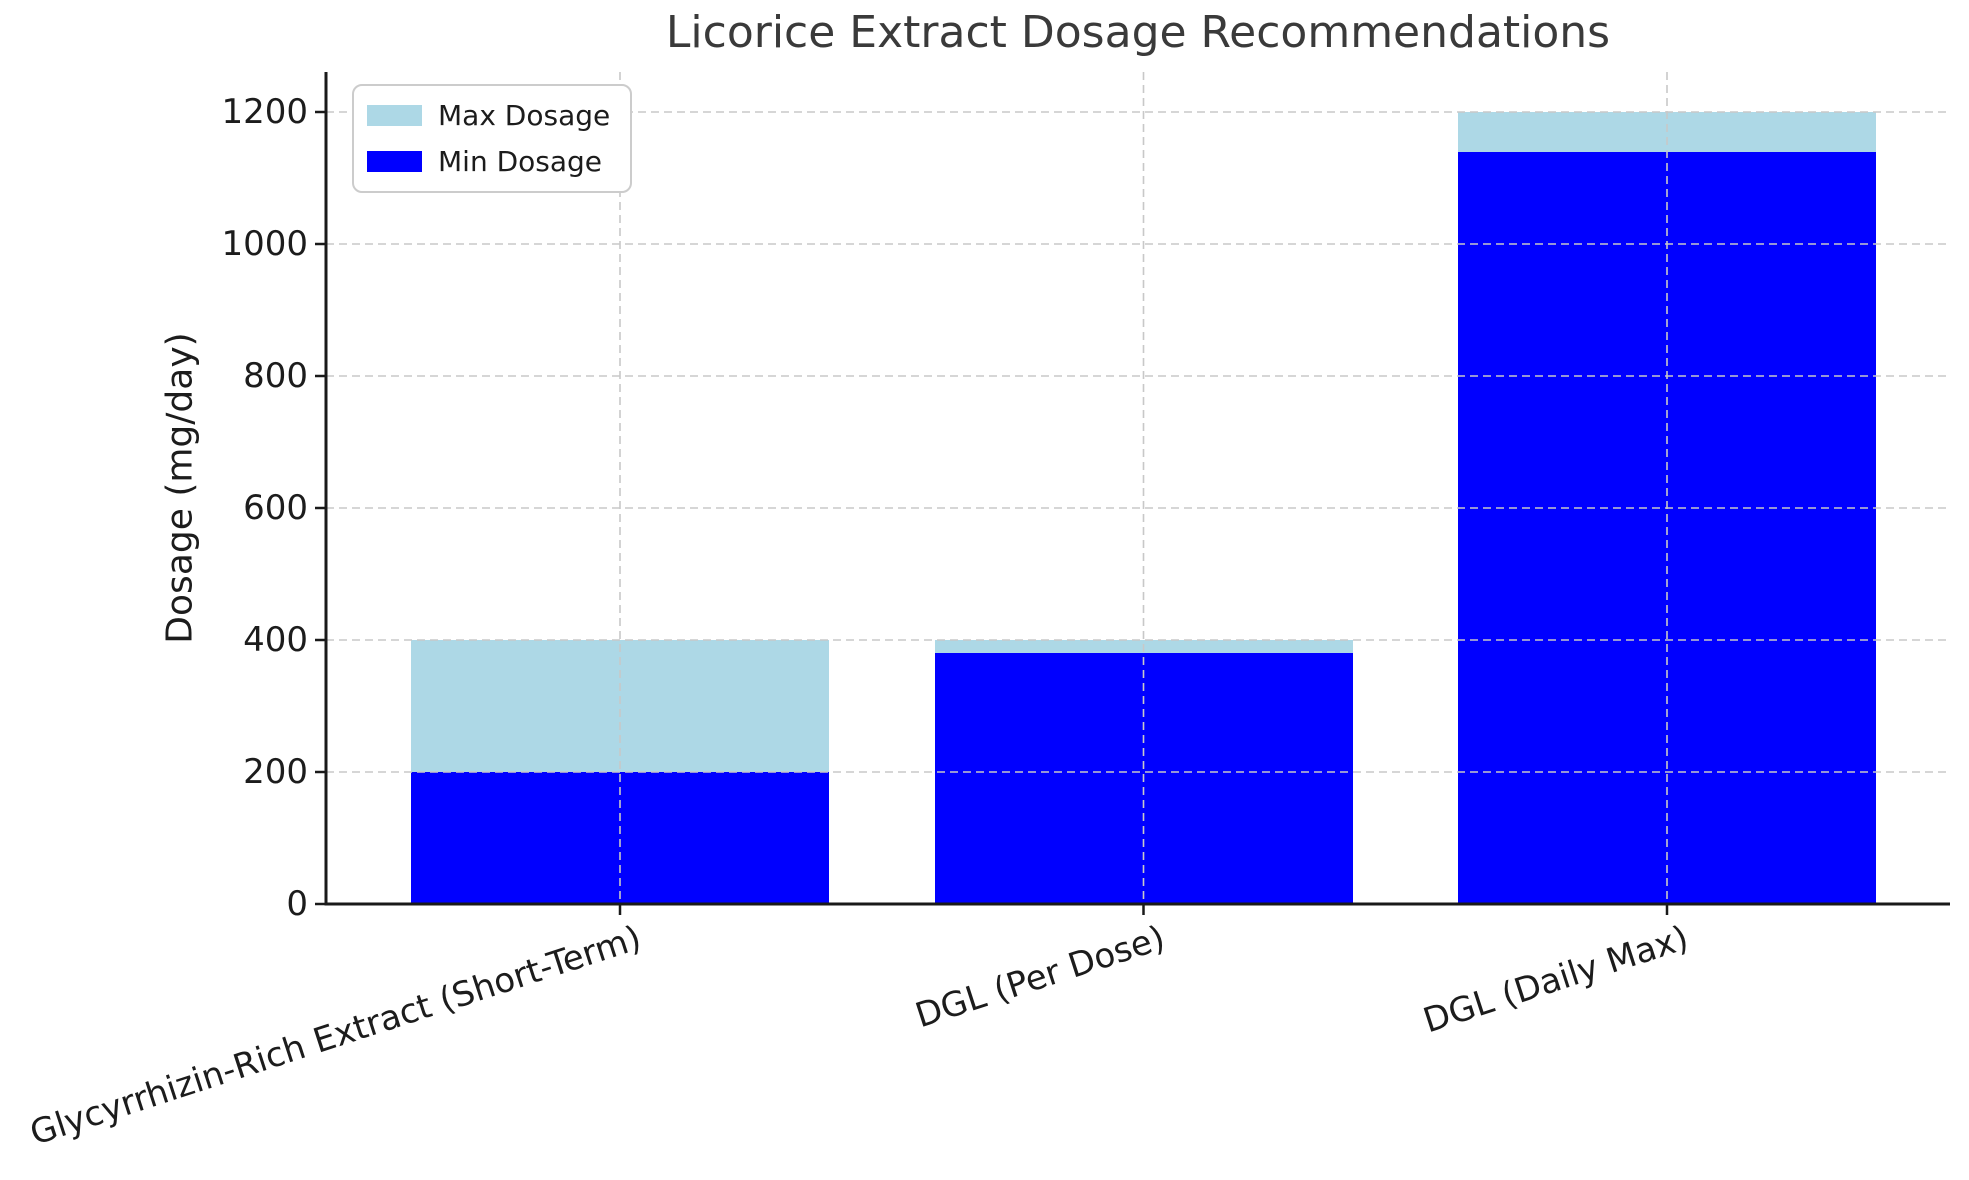 This screenshot has height=1180, width=1969. I want to click on y-tick-label-800: 800, so click(275, 376).